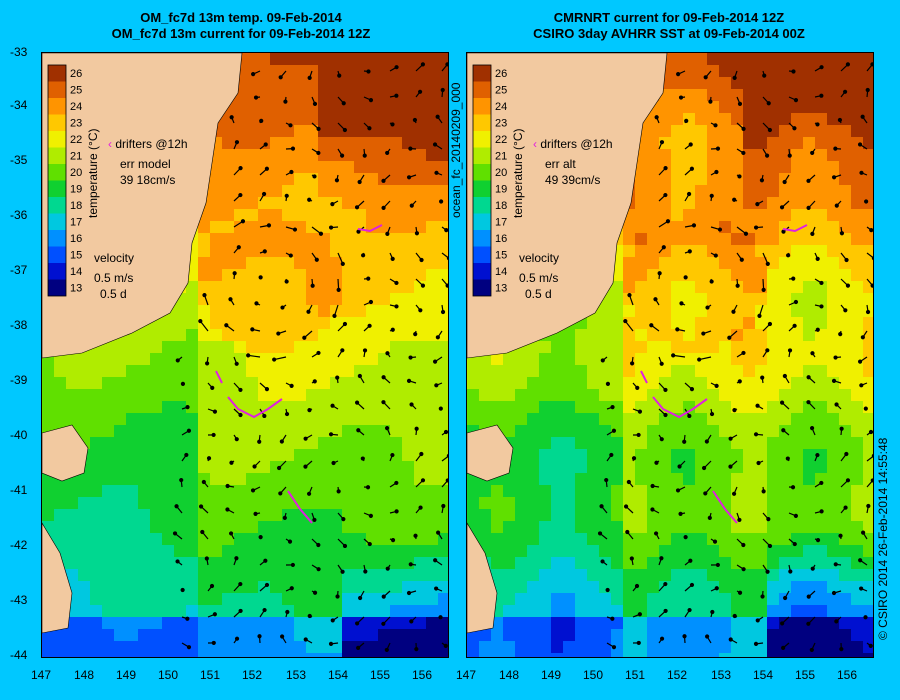 The height and width of the screenshot is (700, 900). What do you see at coordinates (145, 164) in the screenshot?
I see `left-err-label: err model` at bounding box center [145, 164].